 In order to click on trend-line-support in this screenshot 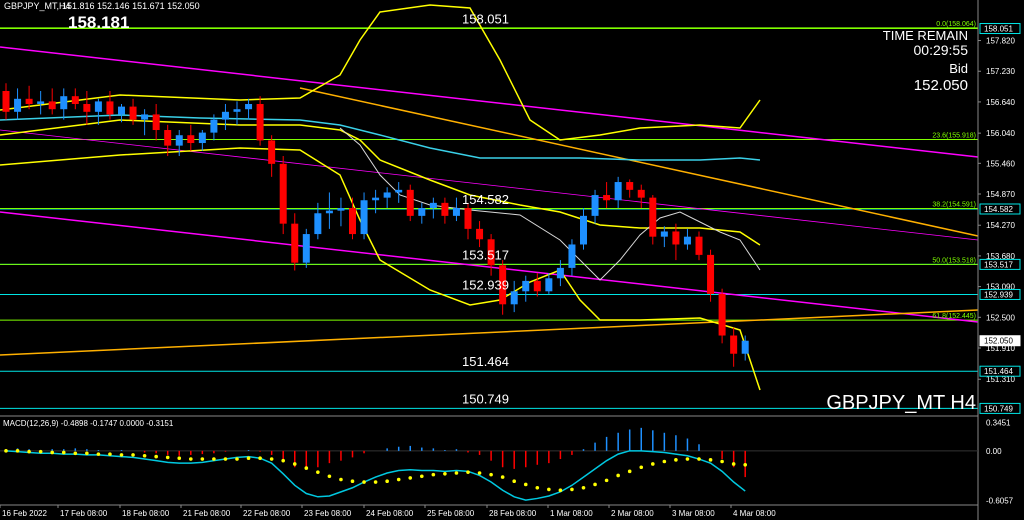, I will do `click(489, 332)`.